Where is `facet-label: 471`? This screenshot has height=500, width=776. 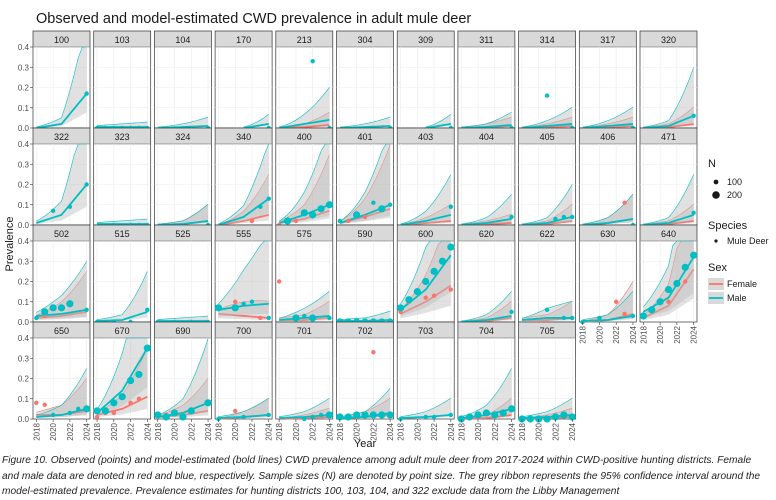 facet-label: 471 is located at coordinates (668, 137).